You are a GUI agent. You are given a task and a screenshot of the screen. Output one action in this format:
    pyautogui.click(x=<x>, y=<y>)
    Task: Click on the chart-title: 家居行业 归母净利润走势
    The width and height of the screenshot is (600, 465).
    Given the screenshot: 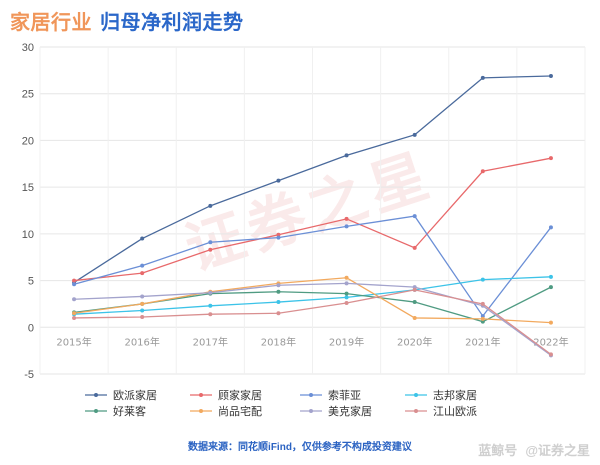 What is the action you would take?
    pyautogui.click(x=127, y=20)
    